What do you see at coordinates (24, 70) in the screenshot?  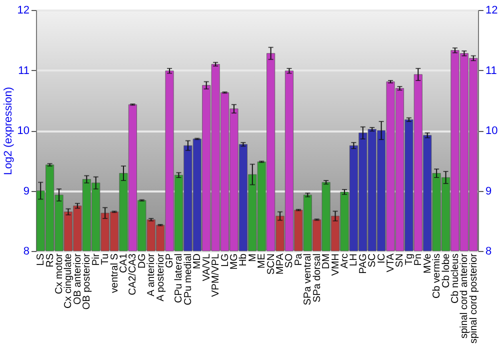 I see `y-tick-label: 11` at bounding box center [24, 70].